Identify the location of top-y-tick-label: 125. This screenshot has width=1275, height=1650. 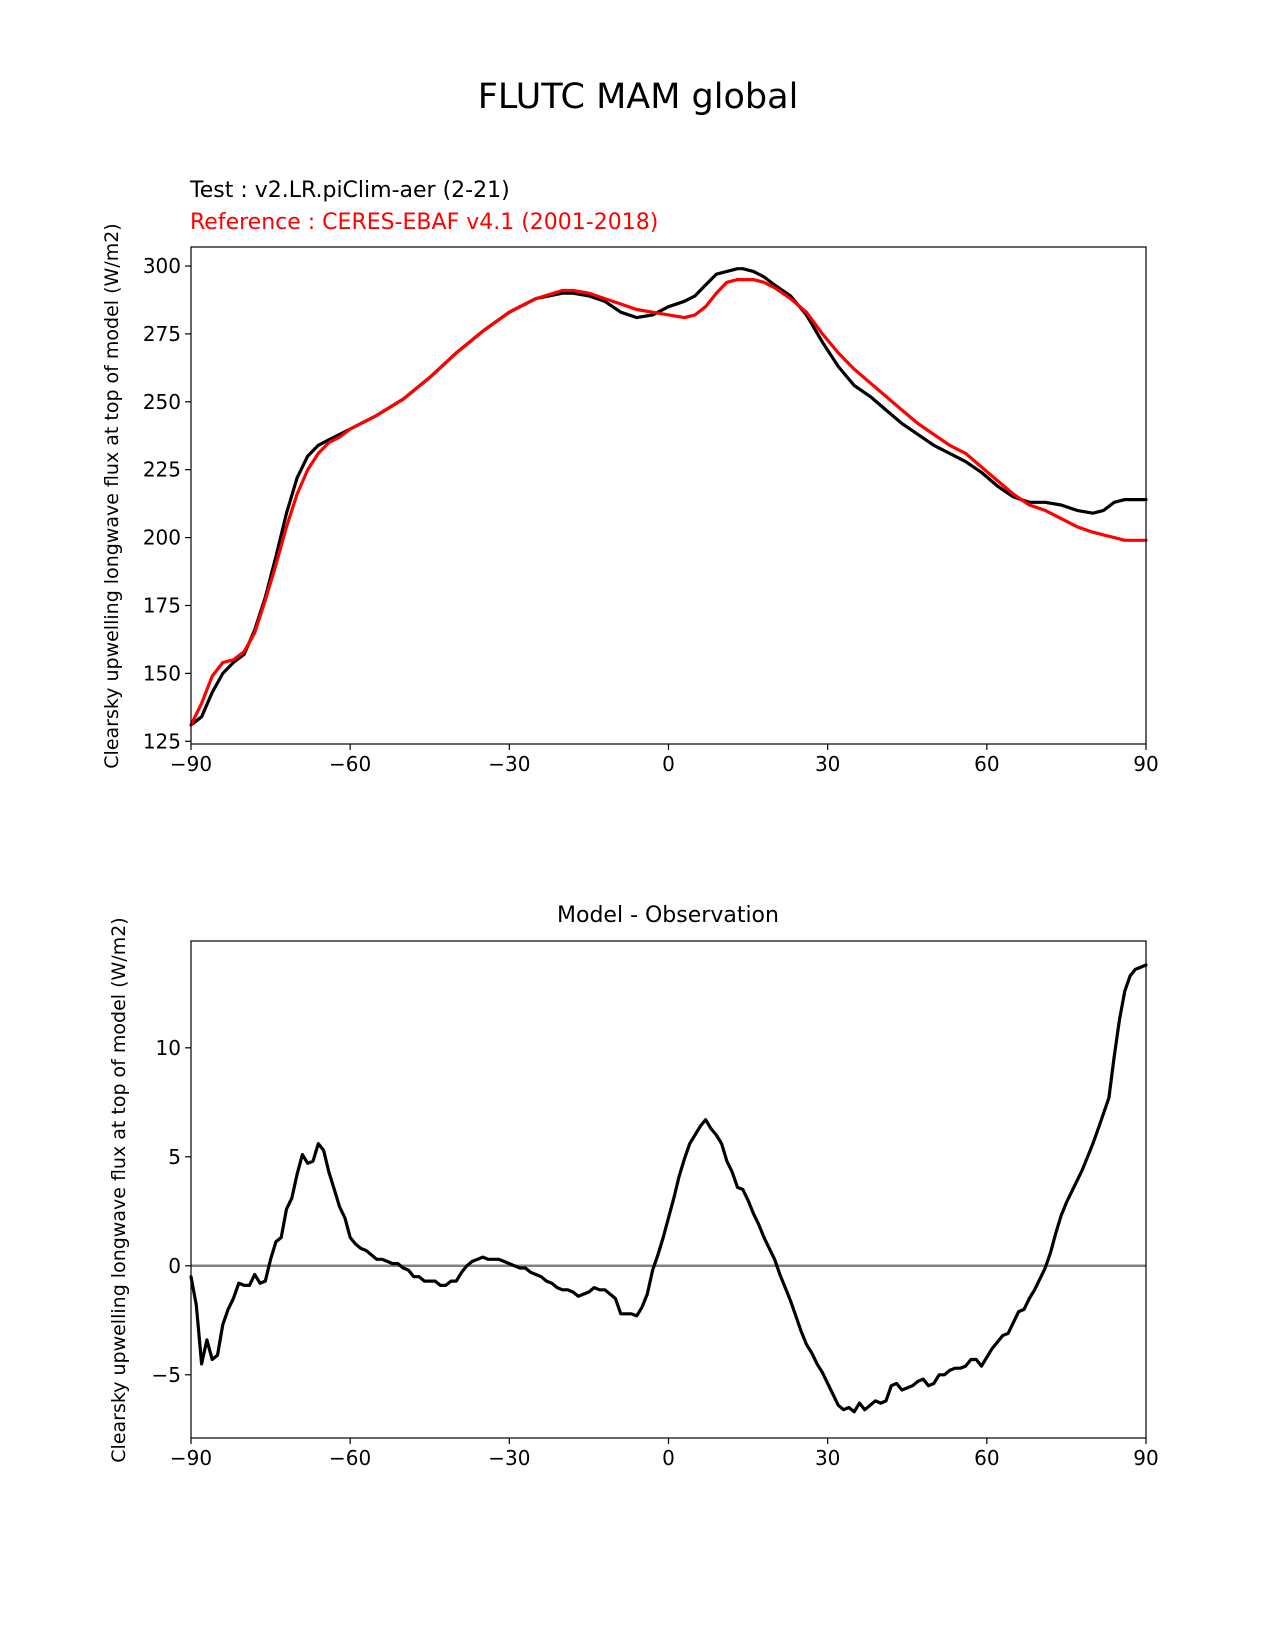
(162, 741).